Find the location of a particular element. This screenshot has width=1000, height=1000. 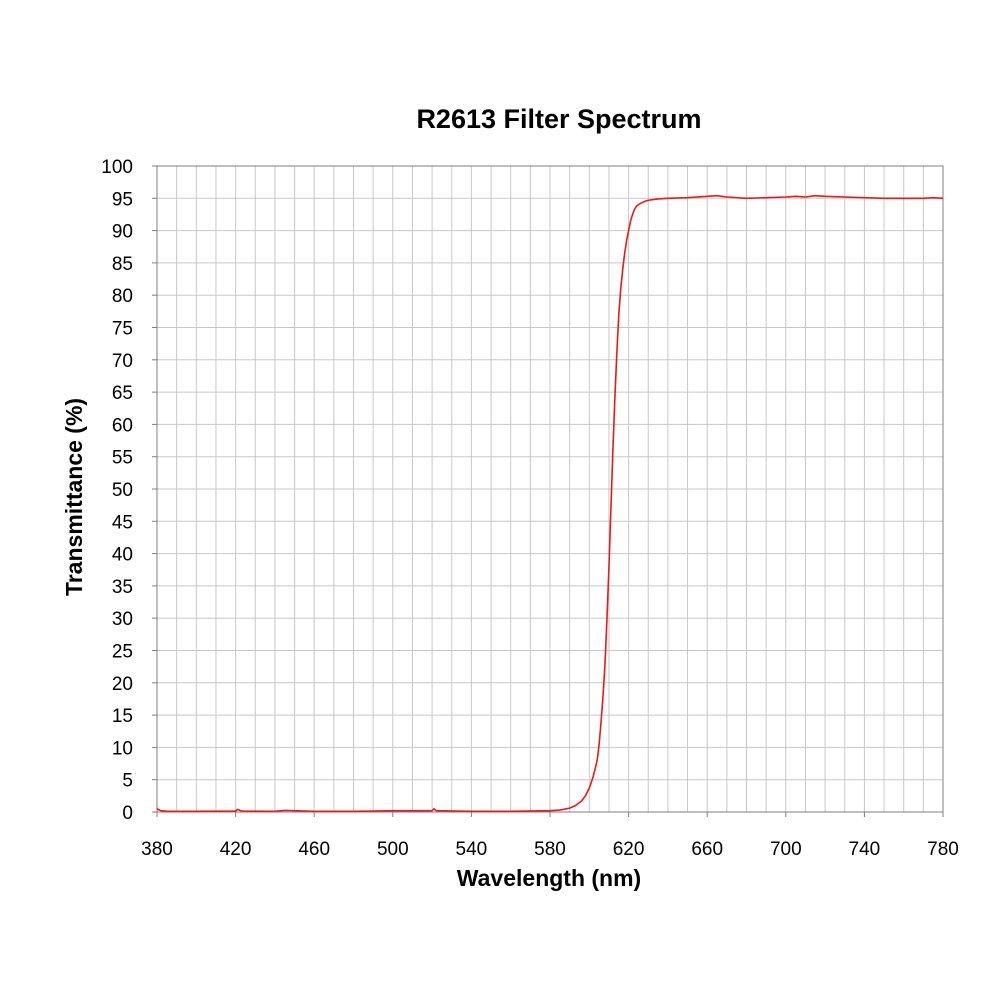

y-tick-label: 65 is located at coordinates (122, 393).